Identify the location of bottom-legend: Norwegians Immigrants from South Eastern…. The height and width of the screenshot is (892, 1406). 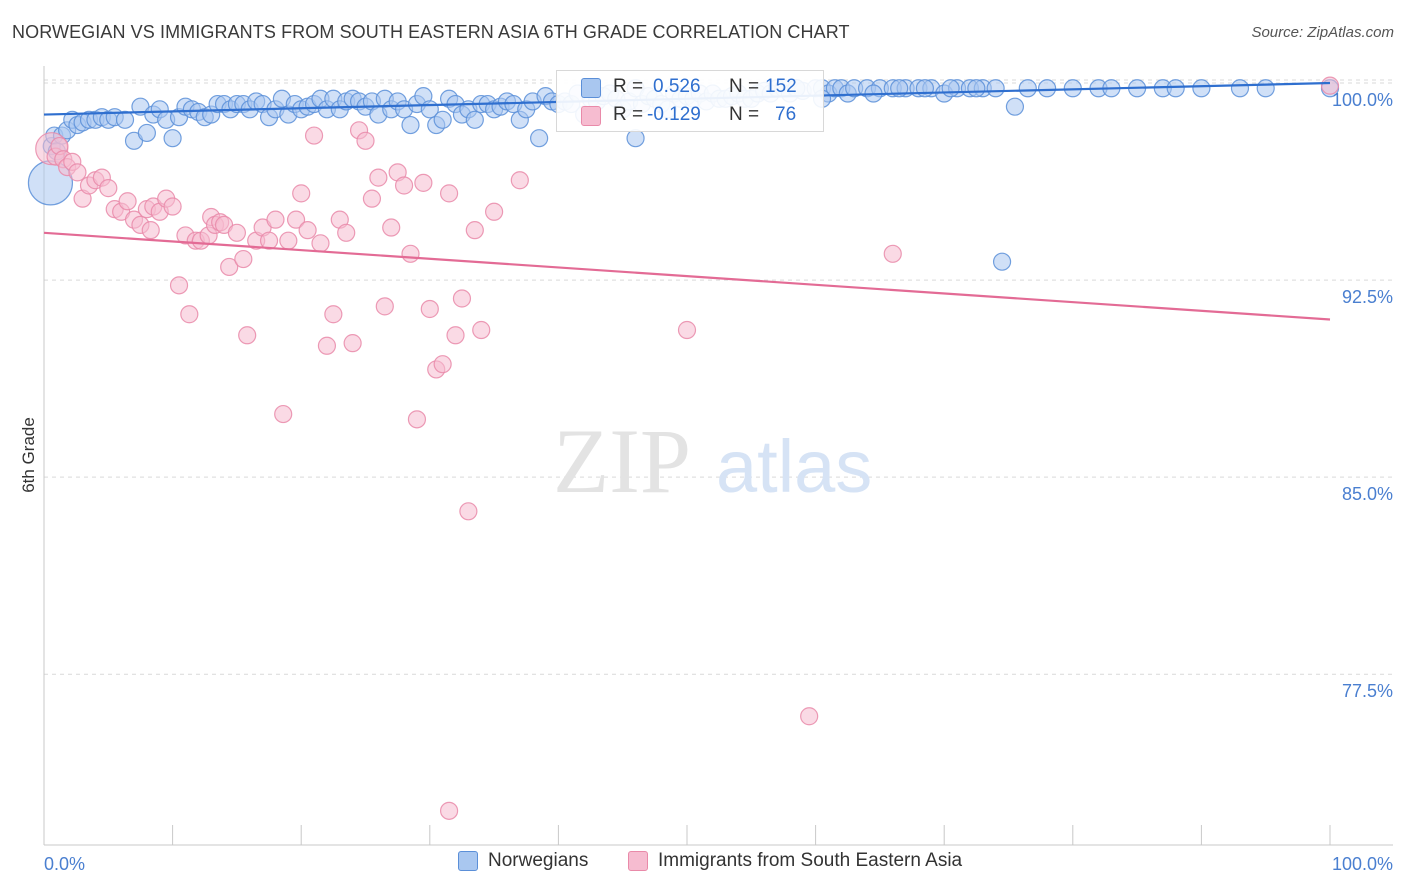
(703, 865).